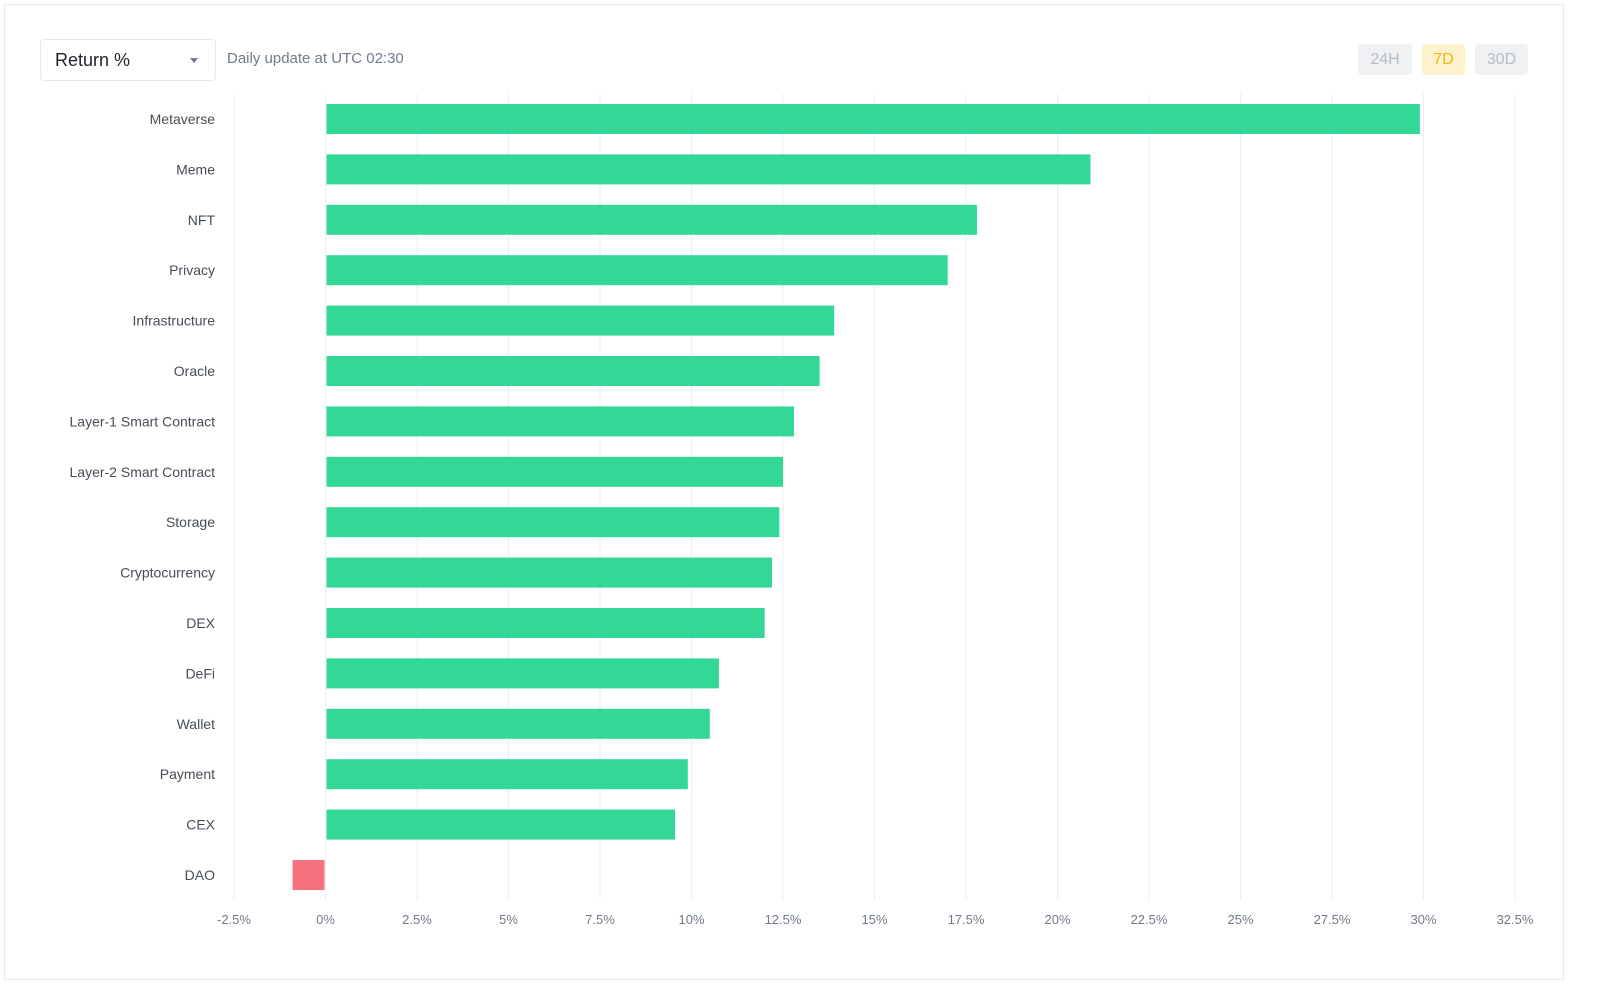 The width and height of the screenshot is (1600, 1006). What do you see at coordinates (1332, 919) in the screenshot?
I see `x-tick-label: 27.5%` at bounding box center [1332, 919].